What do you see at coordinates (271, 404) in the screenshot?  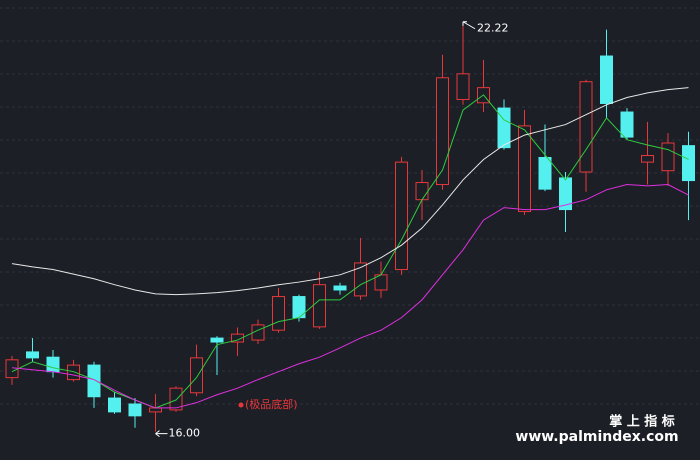 I see `signal-label: (极品底部)` at bounding box center [271, 404].